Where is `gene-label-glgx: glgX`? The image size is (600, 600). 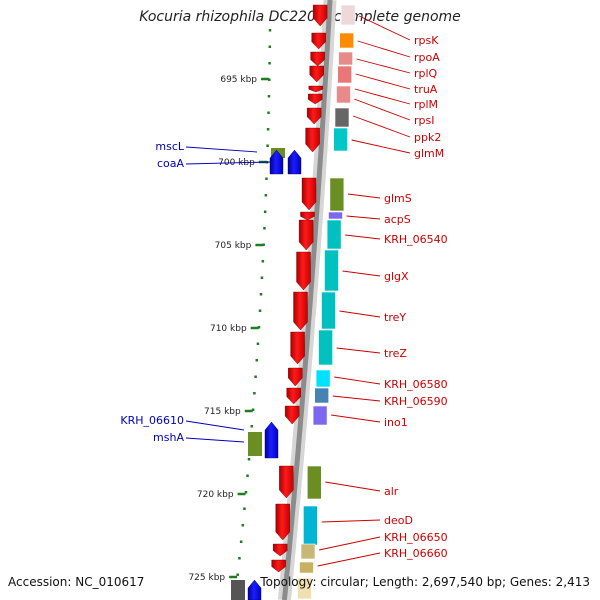 gene-label-glgx: glgX is located at coordinates (396, 276).